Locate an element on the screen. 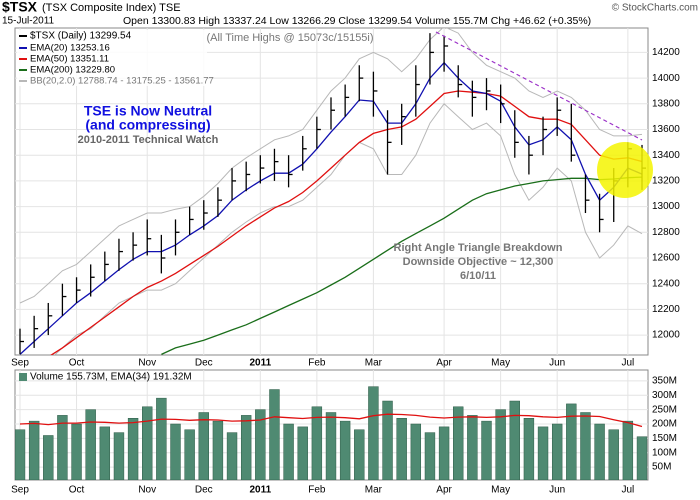 This screenshot has width=700, height=500. legend-entry: EMA(20) 13253.16 is located at coordinates (70, 48).